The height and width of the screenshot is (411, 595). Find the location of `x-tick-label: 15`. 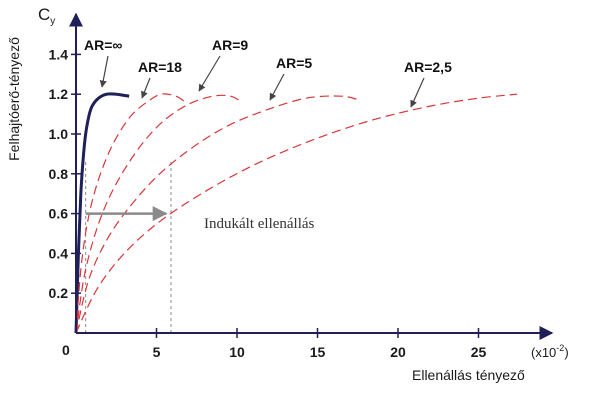

x-tick-label: 15 is located at coordinates (318, 352).